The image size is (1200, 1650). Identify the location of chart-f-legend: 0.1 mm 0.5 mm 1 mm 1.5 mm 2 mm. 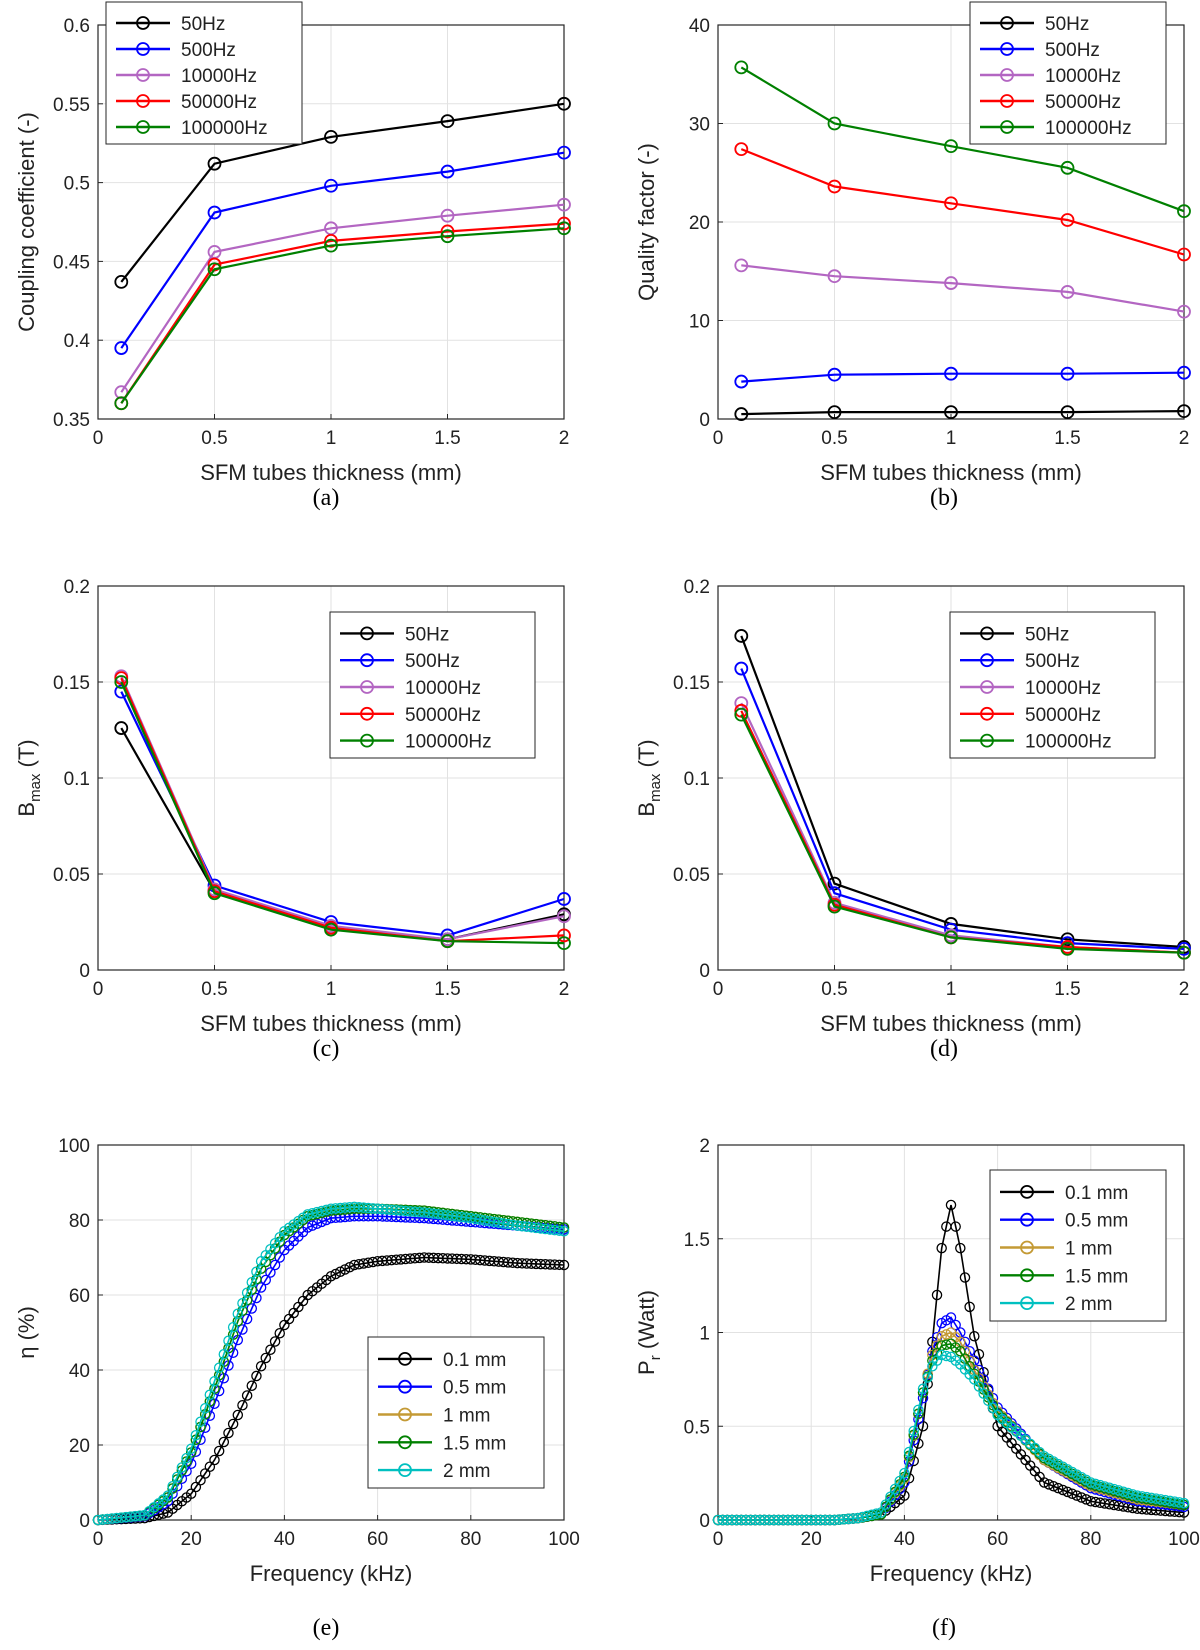
(1078, 1245).